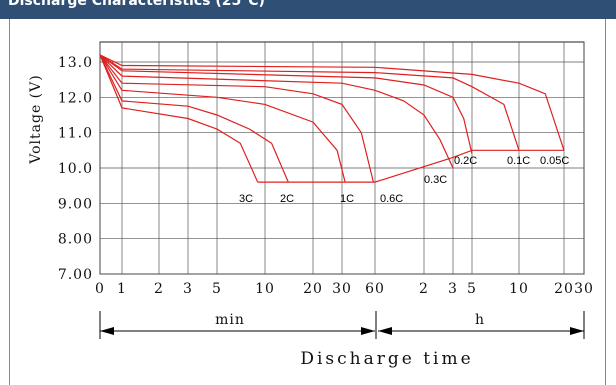  I want to click on series-1C, so click(222, 118).